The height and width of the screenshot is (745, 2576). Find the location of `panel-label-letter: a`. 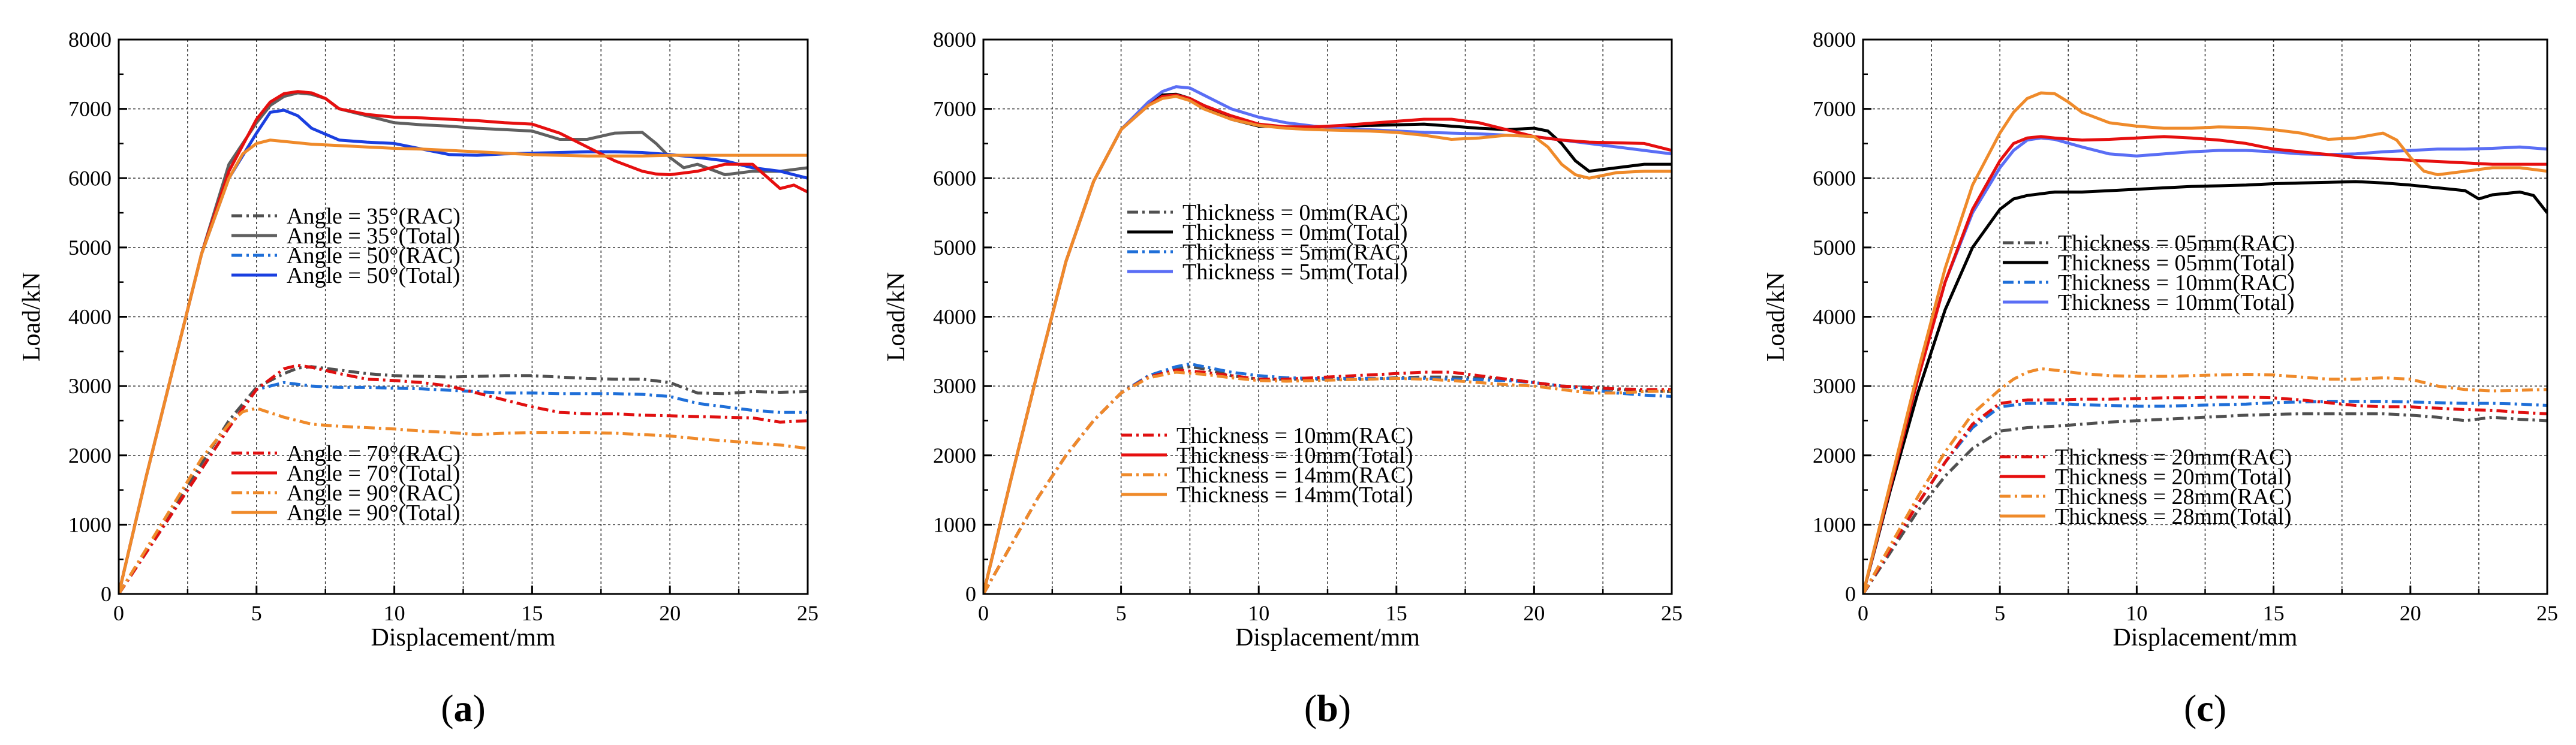

panel-label-letter: a is located at coordinates (463, 708).